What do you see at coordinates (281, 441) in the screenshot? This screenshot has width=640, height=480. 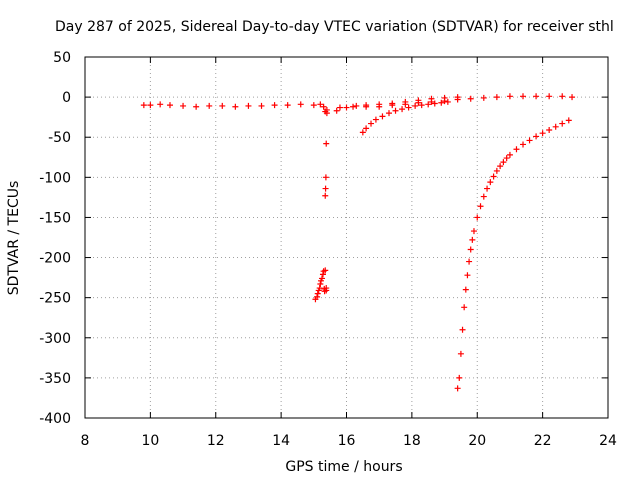 I see `x-tick-label: 14` at bounding box center [281, 441].